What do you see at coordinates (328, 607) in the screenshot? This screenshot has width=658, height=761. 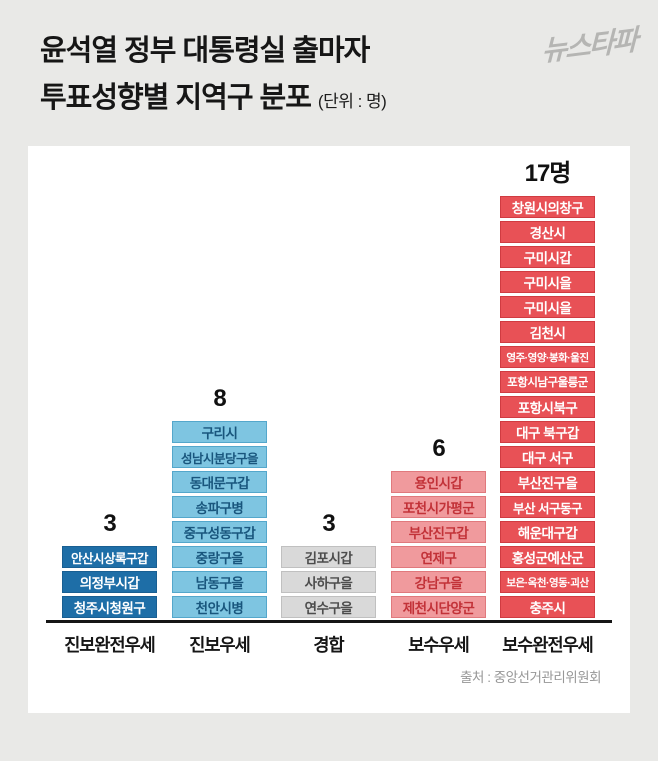 I see `district-bar: 연수구을` at bounding box center [328, 607].